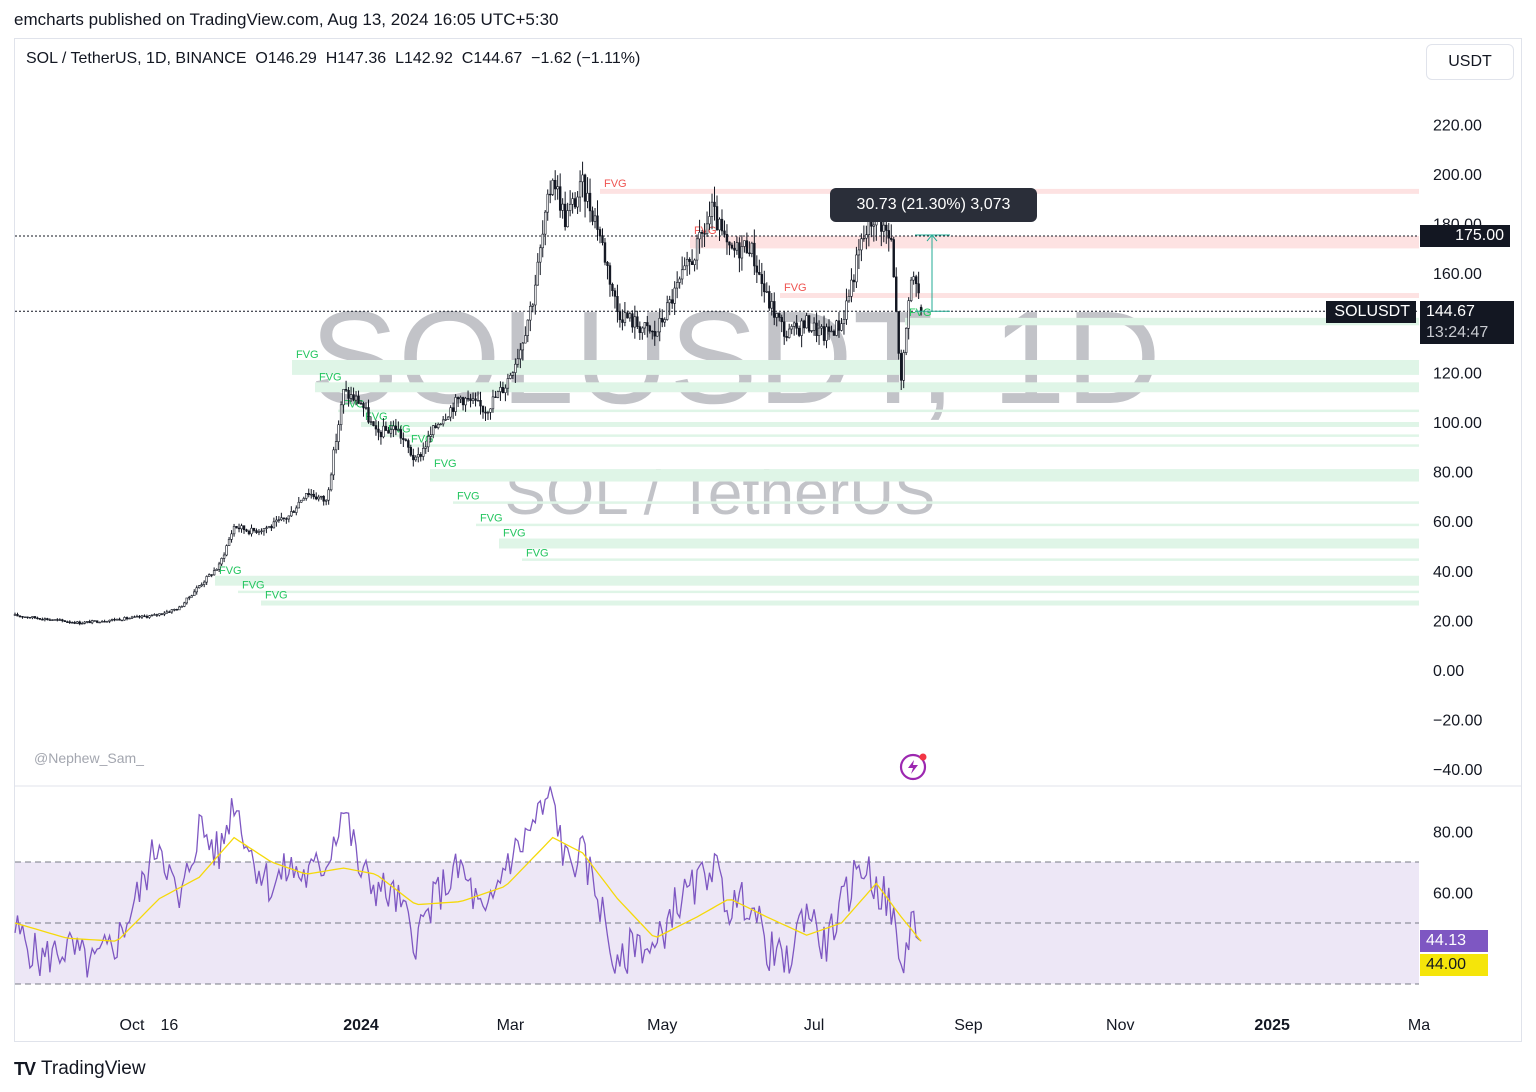  Describe the element at coordinates (80, 1069) in the screenshot. I see `tradingview-logo: TV TradingView` at that location.